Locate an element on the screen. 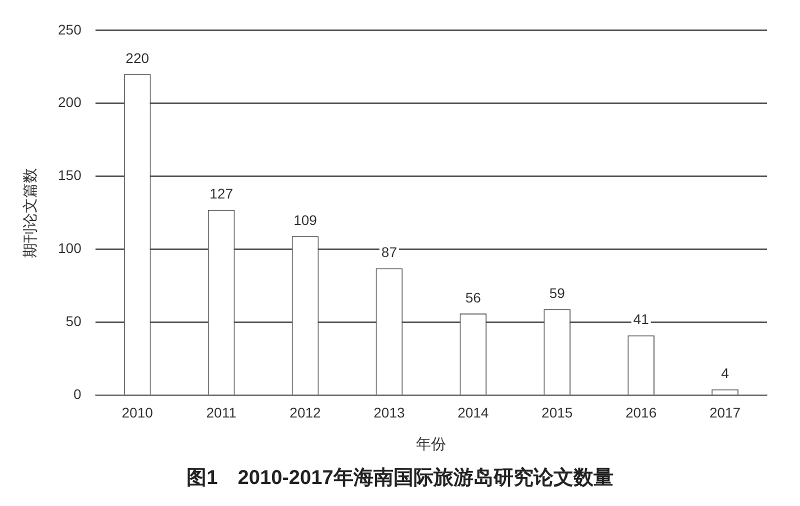  x-axis-title: 年份 is located at coordinates (431, 445).